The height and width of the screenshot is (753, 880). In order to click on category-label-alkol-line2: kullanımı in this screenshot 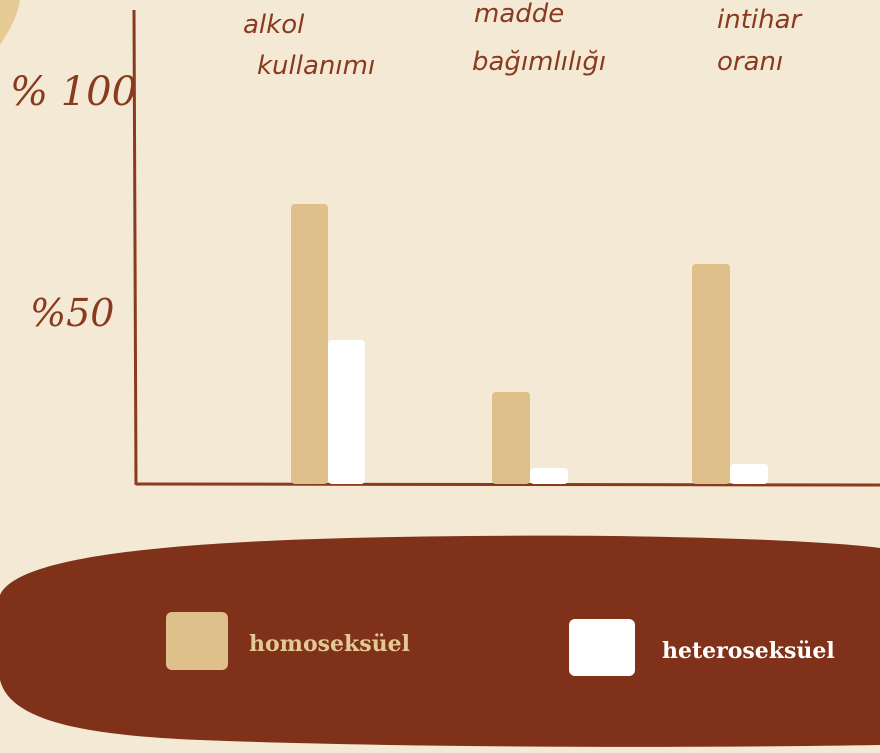, I will do `click(316, 66)`.